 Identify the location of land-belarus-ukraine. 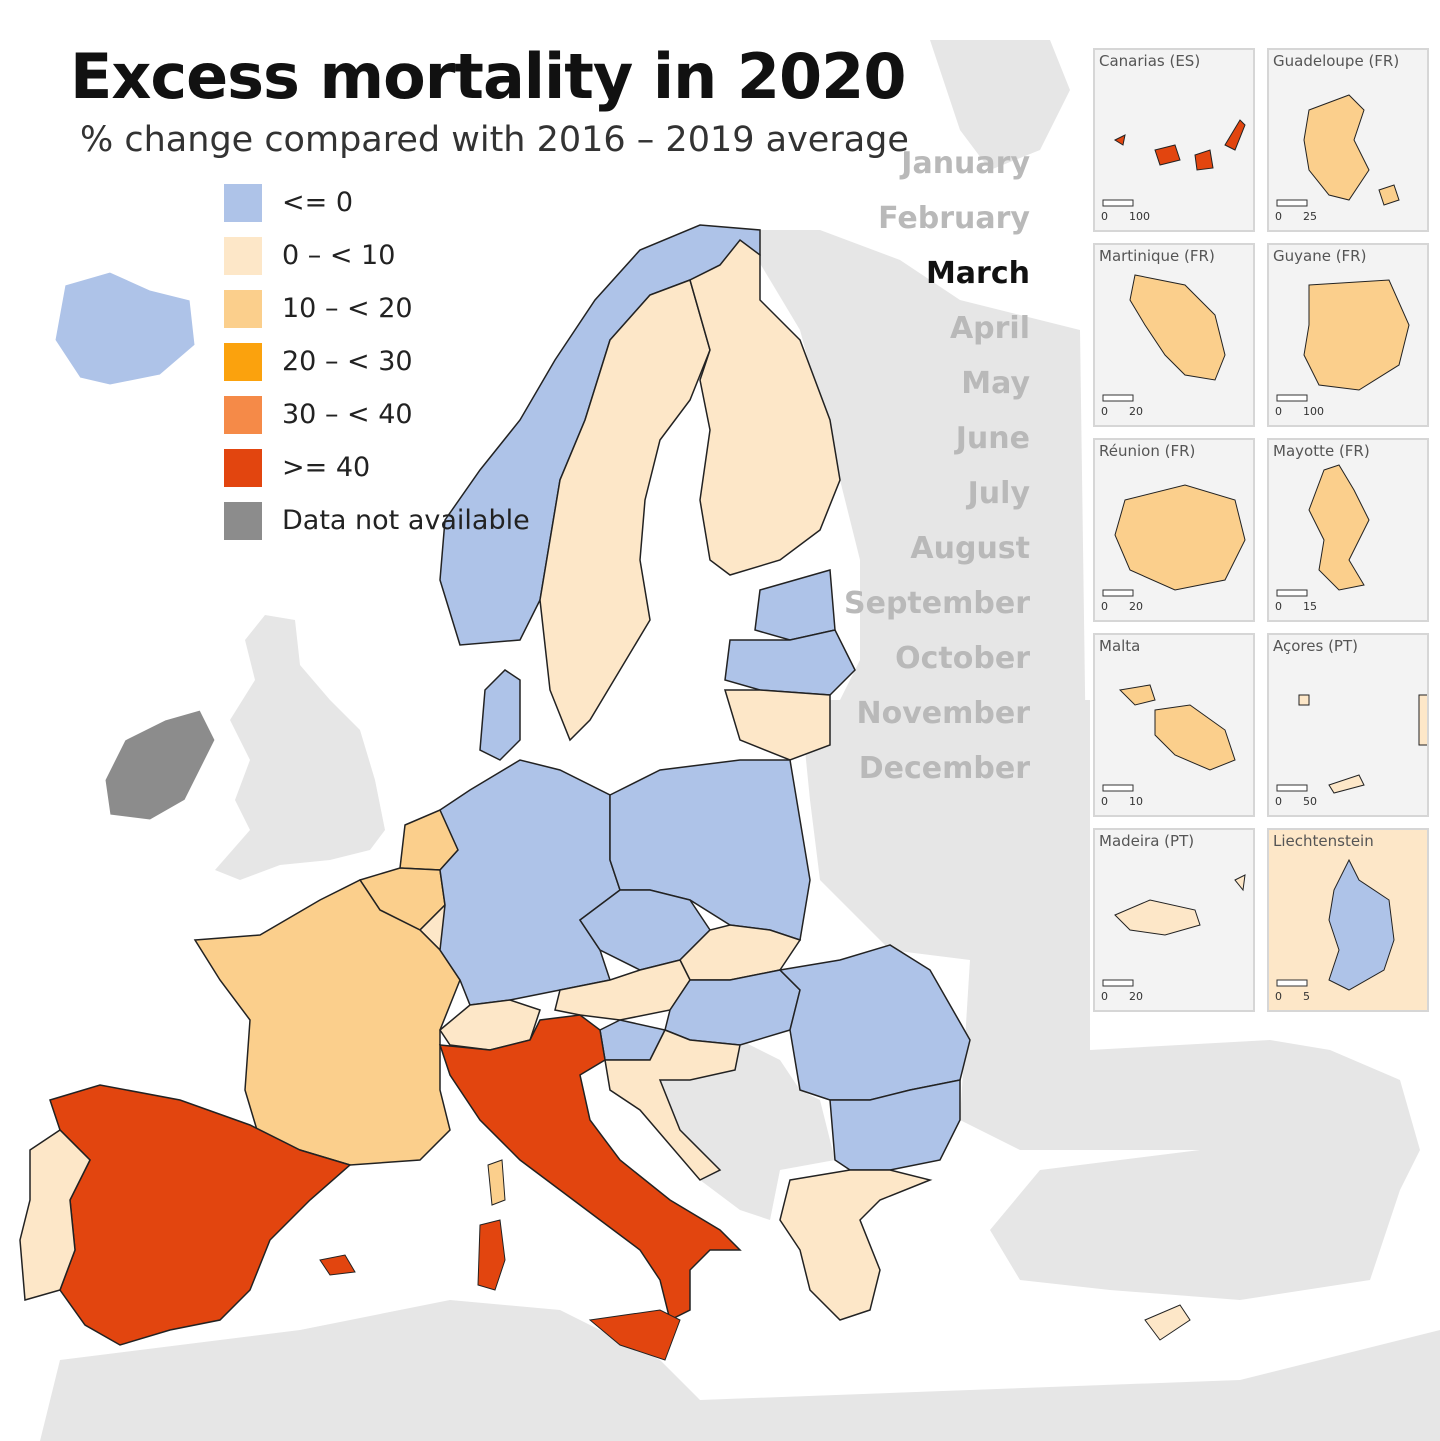
(1065, 925).